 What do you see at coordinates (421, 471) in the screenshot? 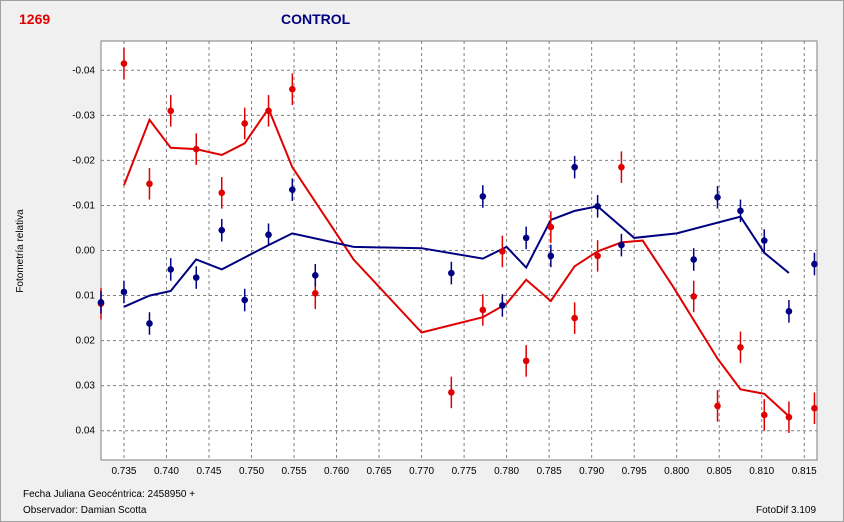
I see `x-tick-label: 0.770` at bounding box center [421, 471].